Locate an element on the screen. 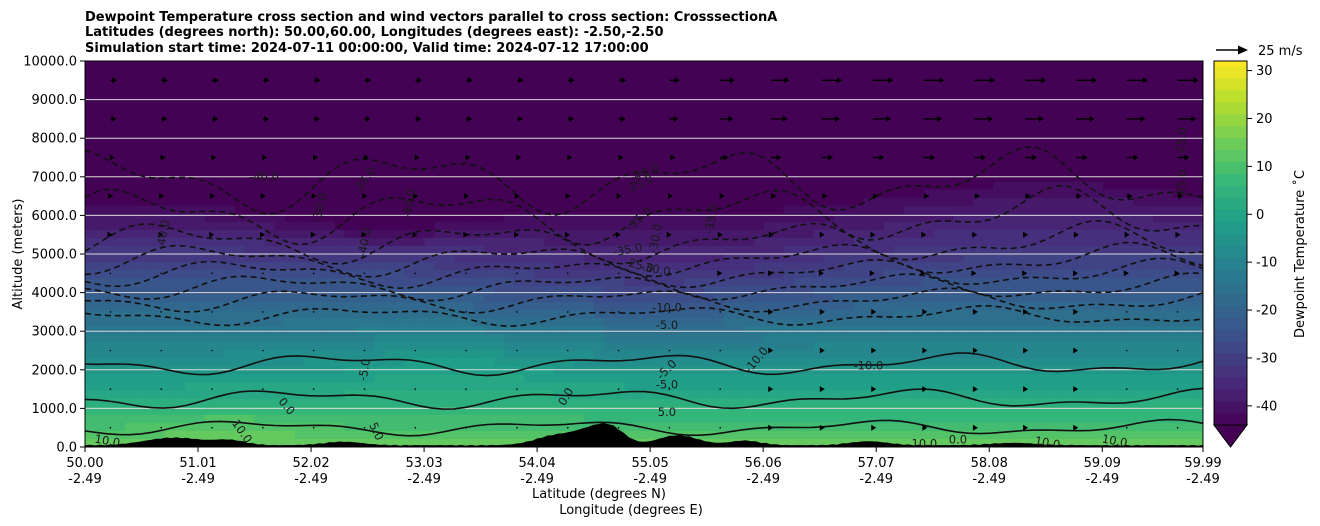  y-axis-label: Altitude (meters) is located at coordinates (18, 254).